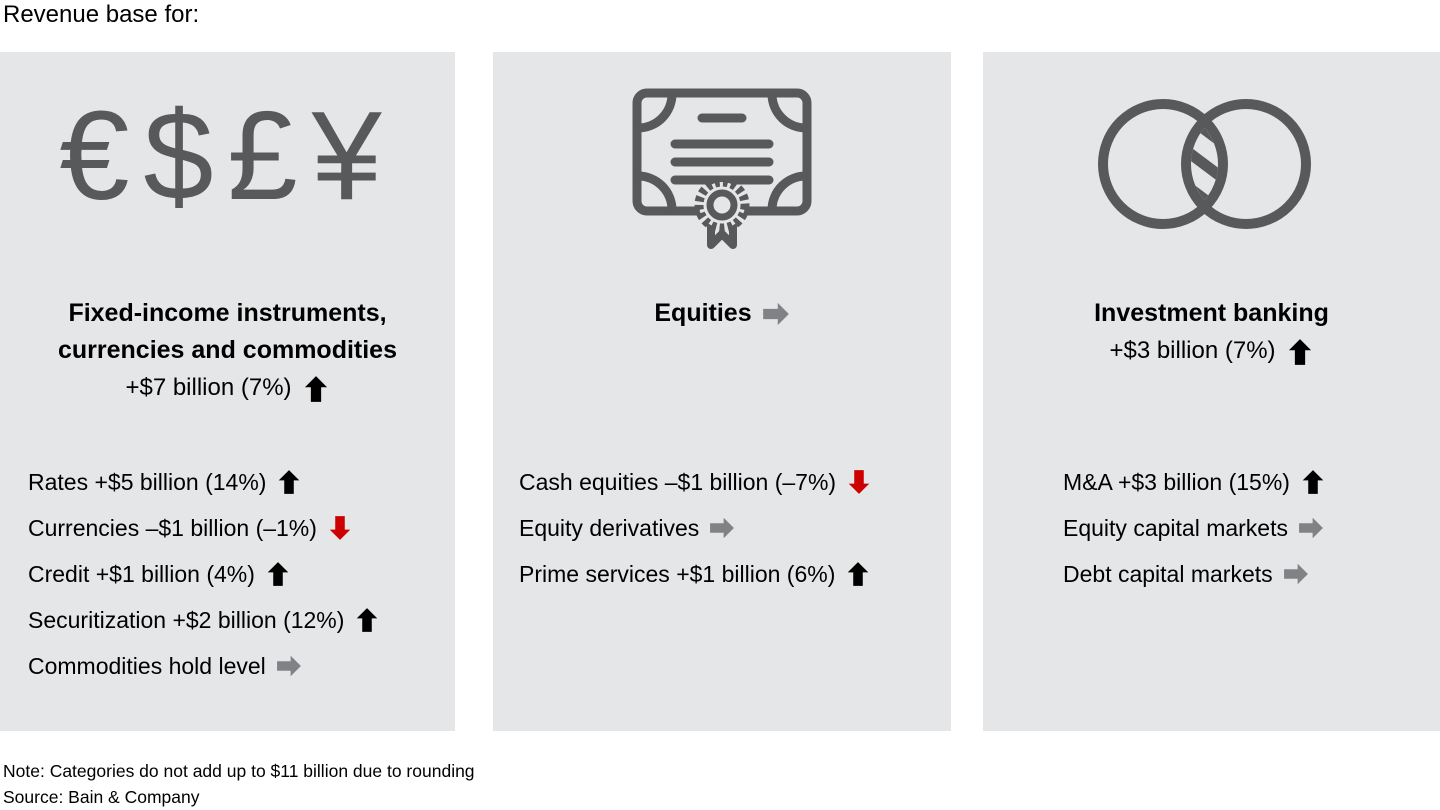 This screenshot has height=810, width=1440. What do you see at coordinates (678, 482) in the screenshot?
I see `list-item-text: Cash equities –$1 billion (–7%)` at bounding box center [678, 482].